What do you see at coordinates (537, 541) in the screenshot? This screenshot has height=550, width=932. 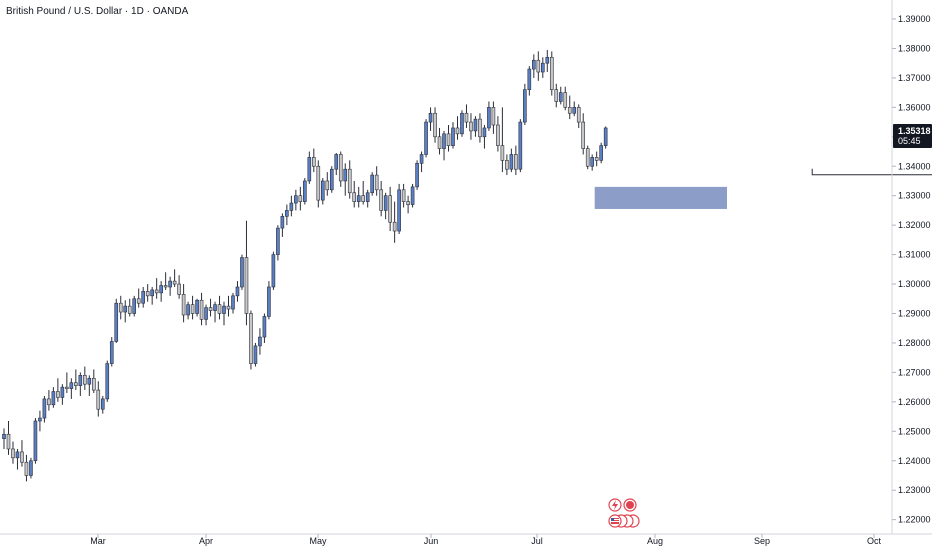 I see `time-tick-label: Jul` at bounding box center [537, 541].